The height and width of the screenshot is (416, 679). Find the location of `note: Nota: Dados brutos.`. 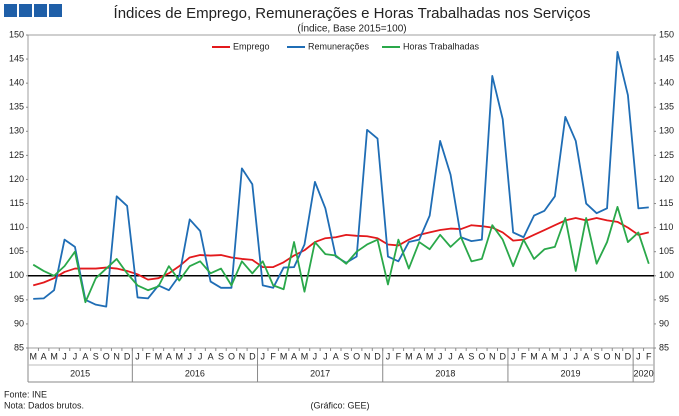

note: Nota: Dados brutos. is located at coordinates (44, 405).